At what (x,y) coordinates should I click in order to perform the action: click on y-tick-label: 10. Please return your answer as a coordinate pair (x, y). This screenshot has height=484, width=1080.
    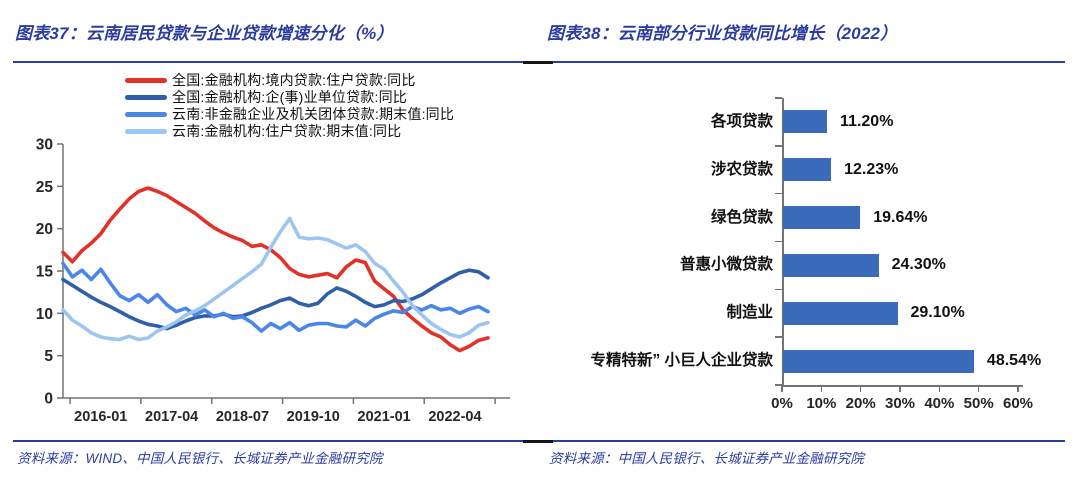
    Looking at the image, I should click on (44, 314).